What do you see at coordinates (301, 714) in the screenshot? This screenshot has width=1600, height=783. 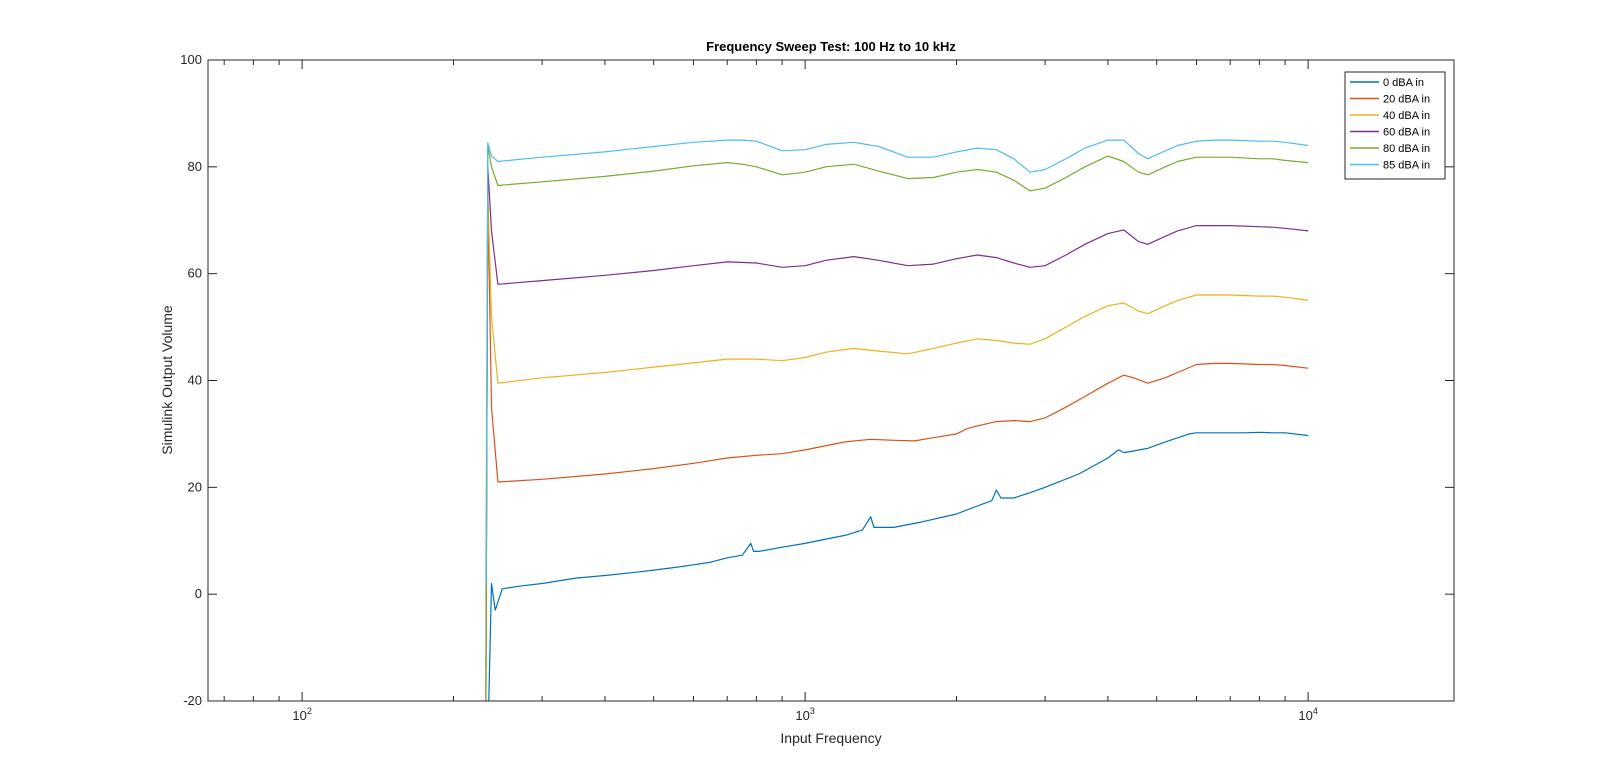 I see `x-tick-label-100: 10²` at bounding box center [301, 714].